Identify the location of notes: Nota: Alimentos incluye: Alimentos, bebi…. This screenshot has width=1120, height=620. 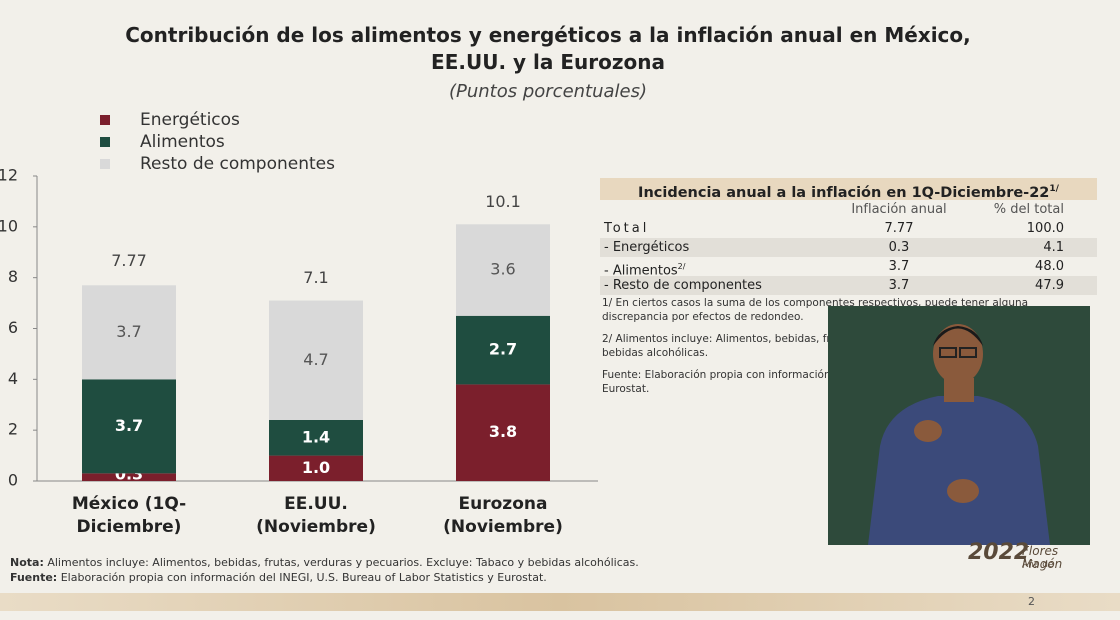
(324, 570).